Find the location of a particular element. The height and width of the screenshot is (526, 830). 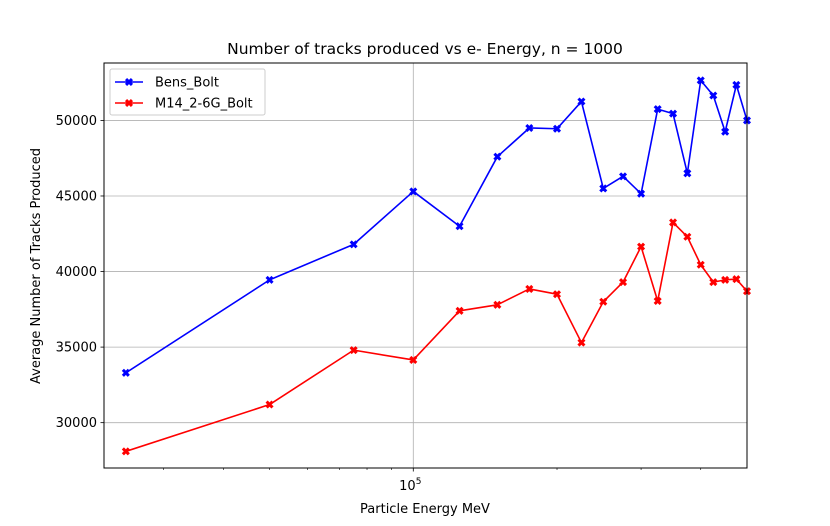

x-tick-label: 105 is located at coordinates (410, 485).